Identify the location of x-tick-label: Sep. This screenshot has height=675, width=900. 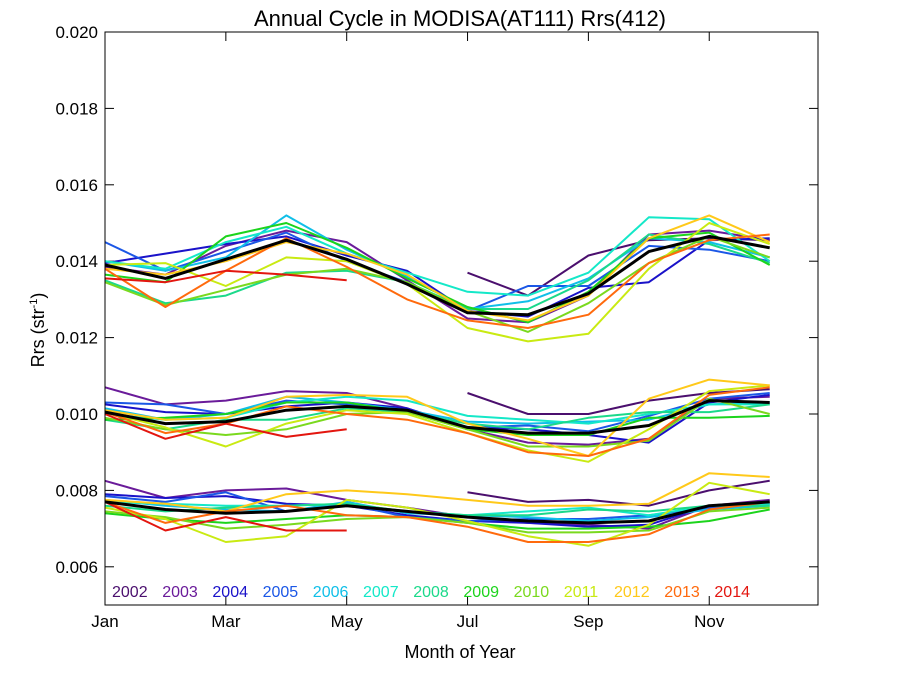
(588, 621).